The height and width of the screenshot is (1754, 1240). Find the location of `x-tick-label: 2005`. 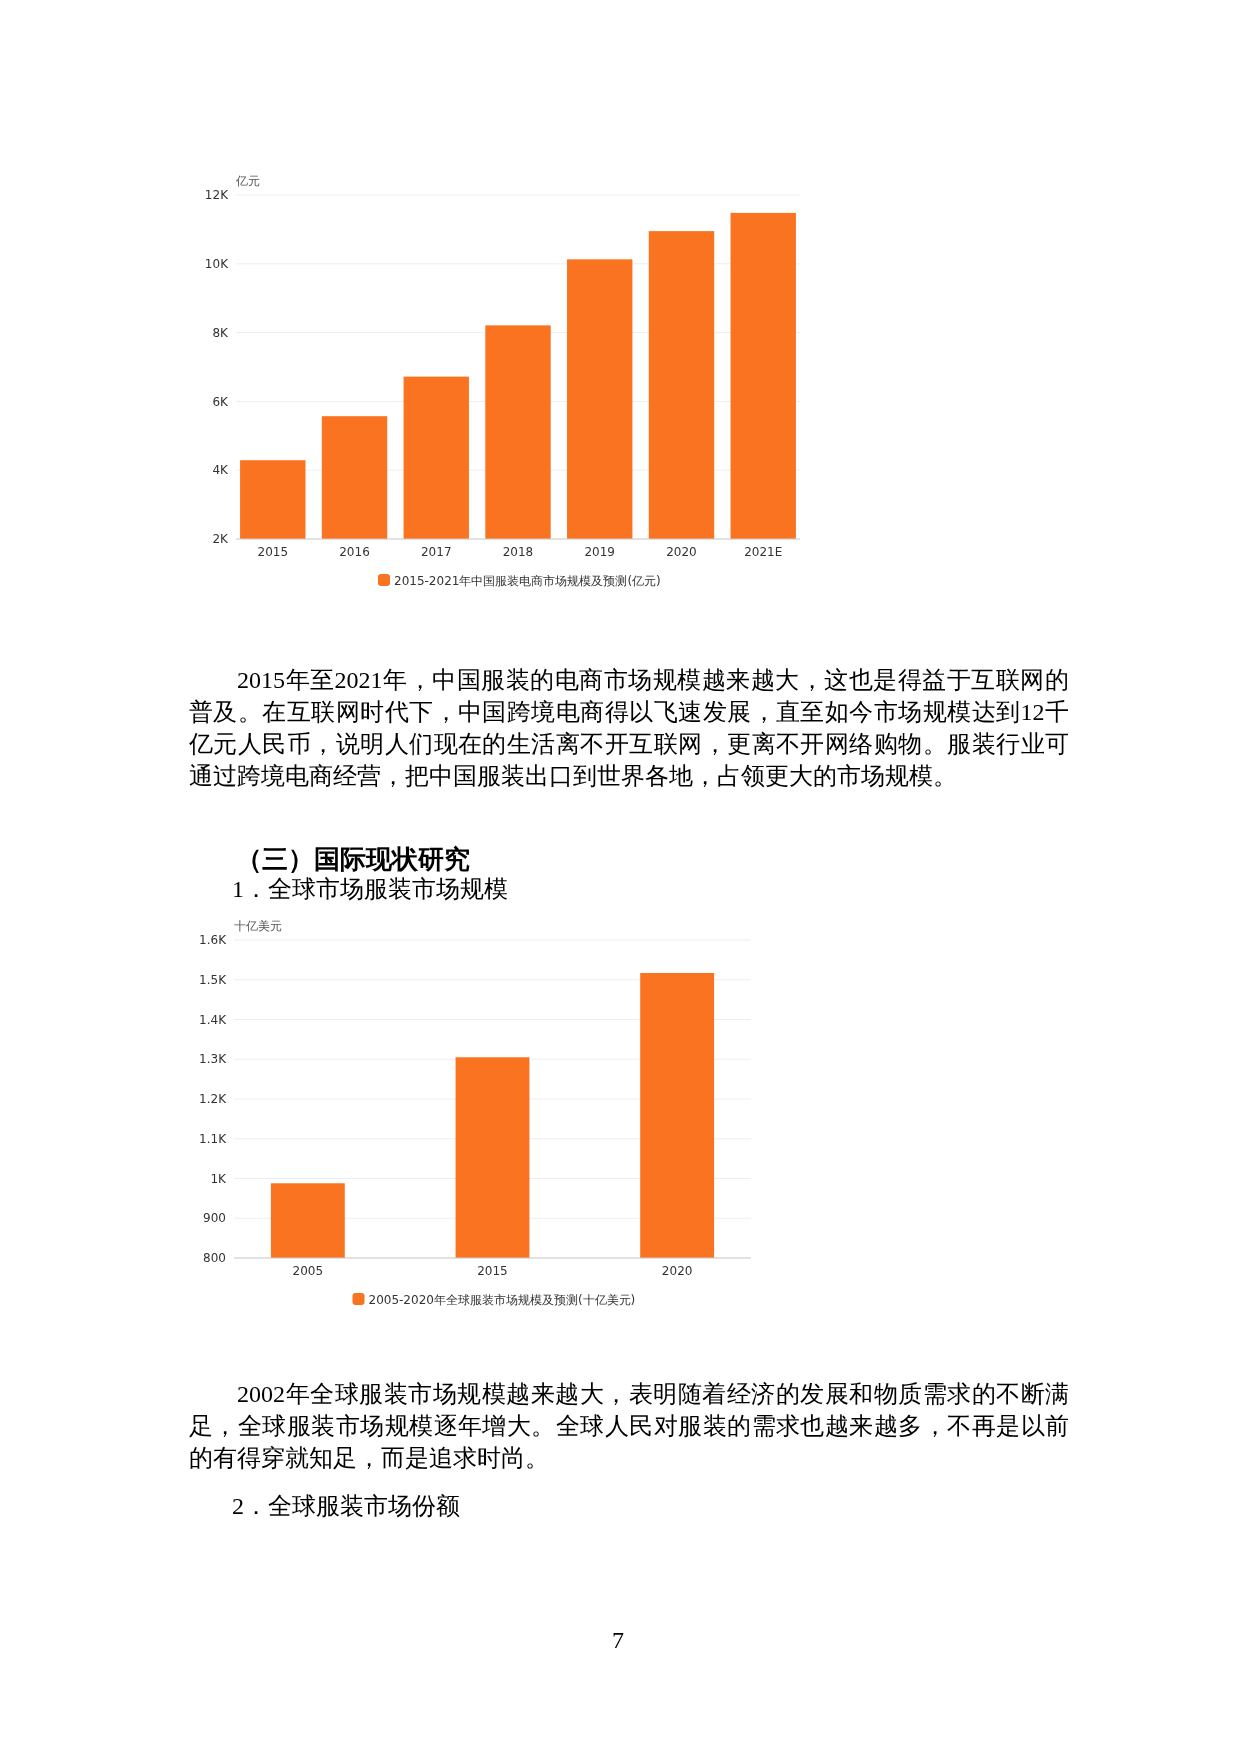

x-tick-label: 2005 is located at coordinates (308, 1271).